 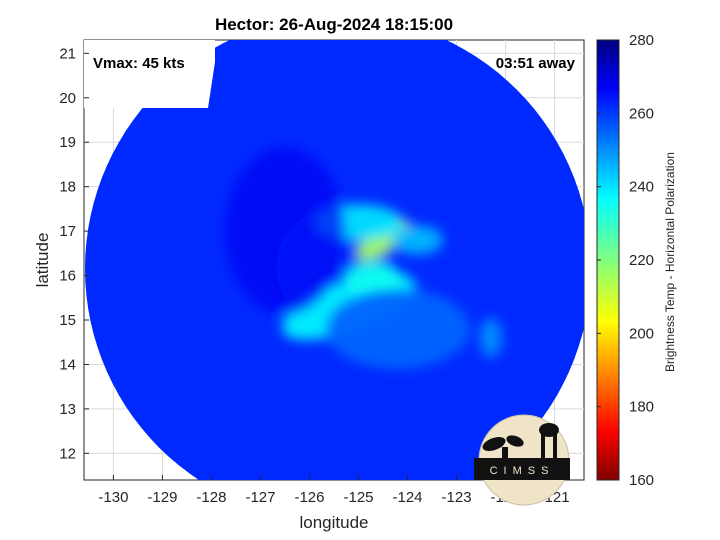 What do you see at coordinates (67, 142) in the screenshot?
I see `y-tick-label: 19` at bounding box center [67, 142].